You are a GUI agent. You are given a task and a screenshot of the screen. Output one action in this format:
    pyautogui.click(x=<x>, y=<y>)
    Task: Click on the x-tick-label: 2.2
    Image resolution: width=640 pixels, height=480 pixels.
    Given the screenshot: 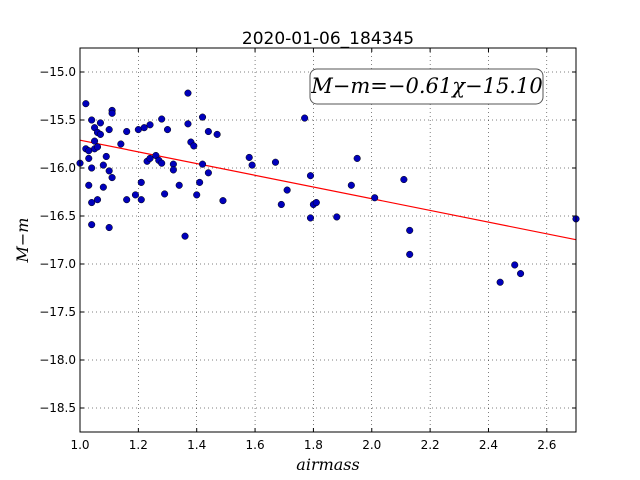 What is the action you would take?
    pyautogui.click(x=430, y=445)
    